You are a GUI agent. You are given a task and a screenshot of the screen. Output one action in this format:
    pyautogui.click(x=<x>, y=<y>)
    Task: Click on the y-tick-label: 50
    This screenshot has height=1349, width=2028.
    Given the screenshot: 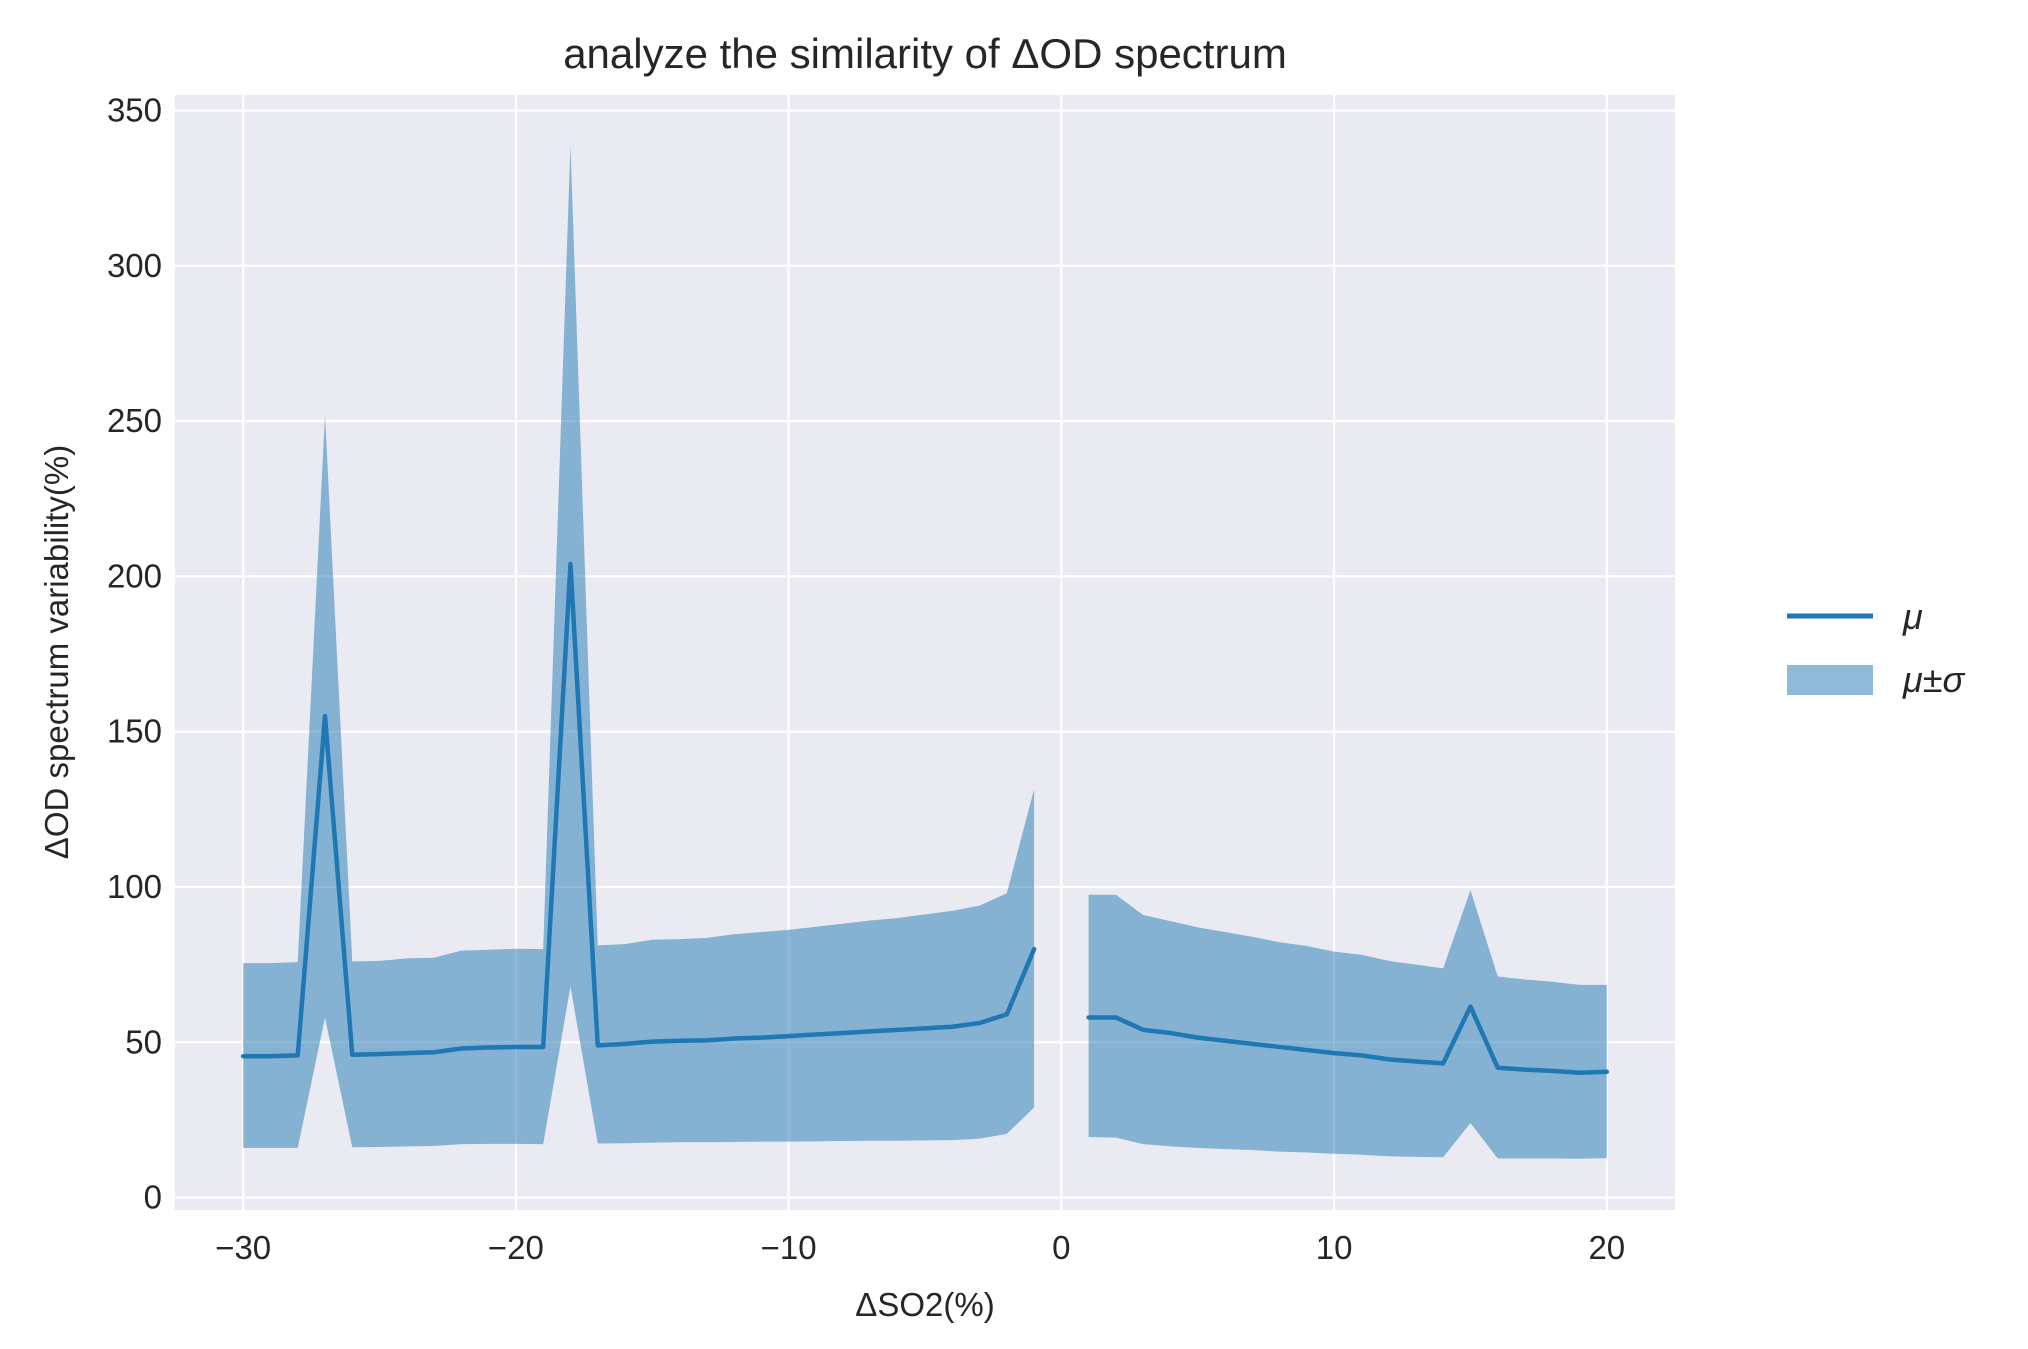 What is the action you would take?
    pyautogui.click(x=143, y=1041)
    